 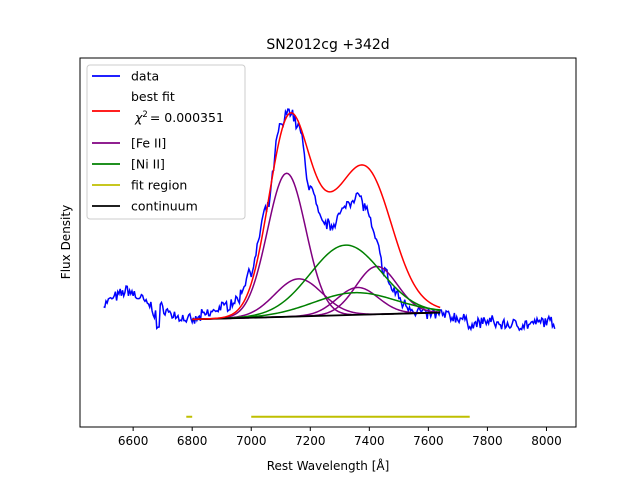 What do you see at coordinates (340, 437) in the screenshot?
I see `x-axis: 6600 6800 7000 7200 7400 7600 7800 8000` at bounding box center [340, 437].